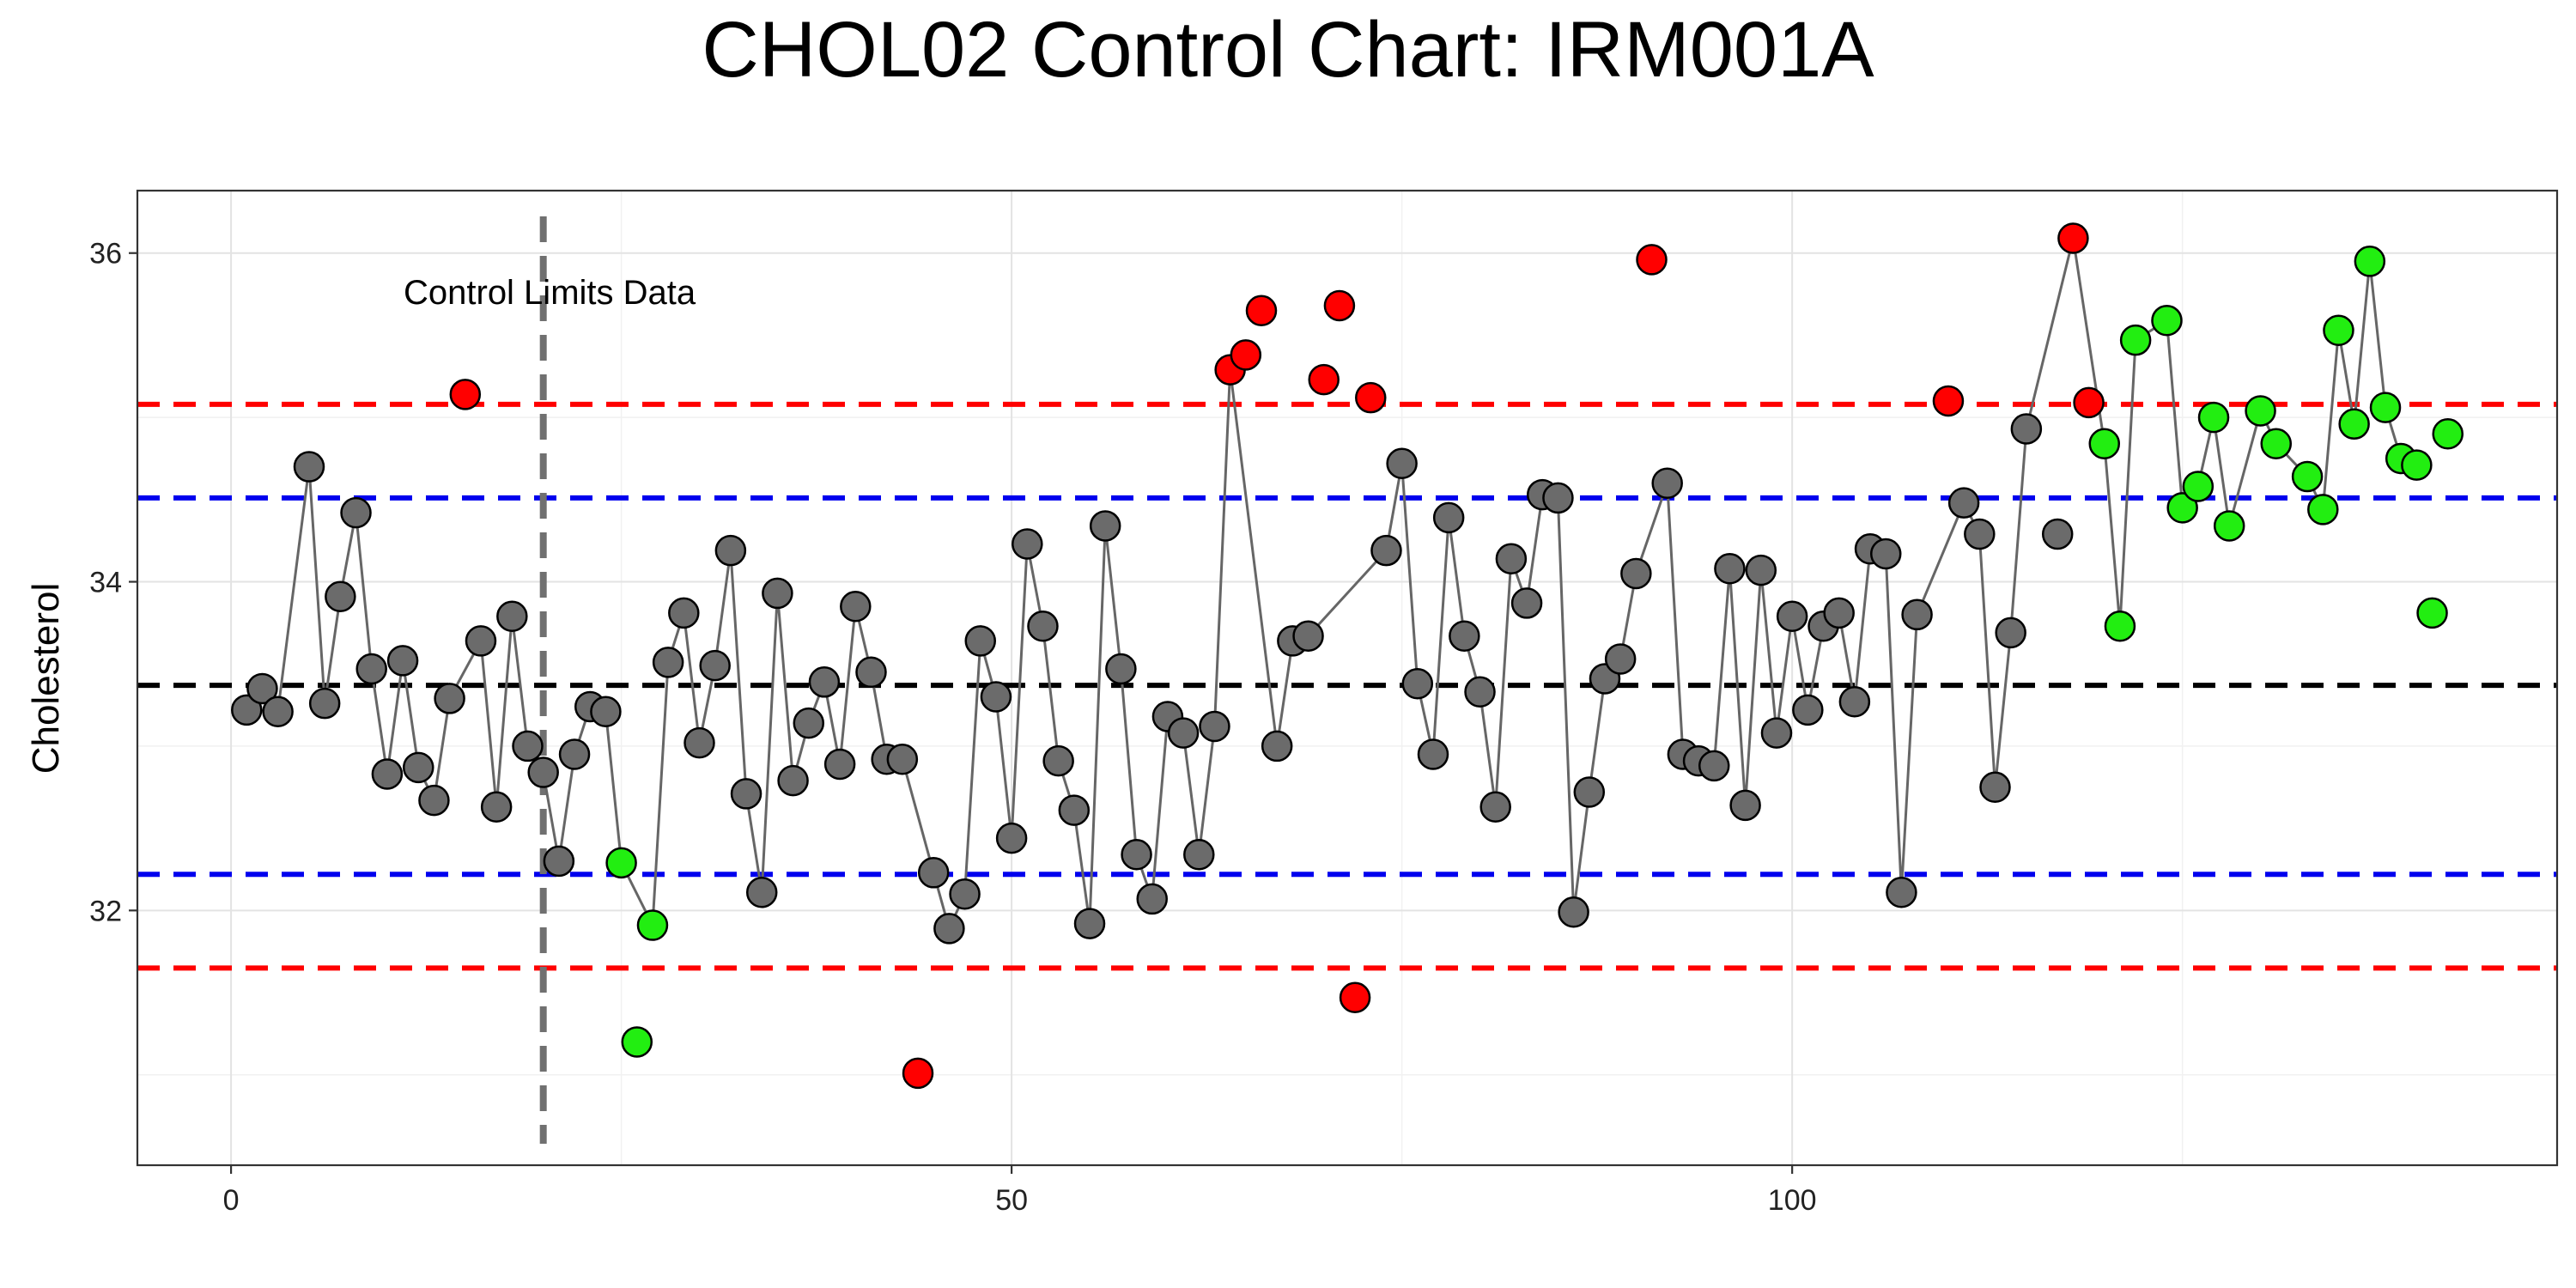  What do you see at coordinates (46, 679) in the screenshot?
I see `y-axis-title: Cholesterol` at bounding box center [46, 679].